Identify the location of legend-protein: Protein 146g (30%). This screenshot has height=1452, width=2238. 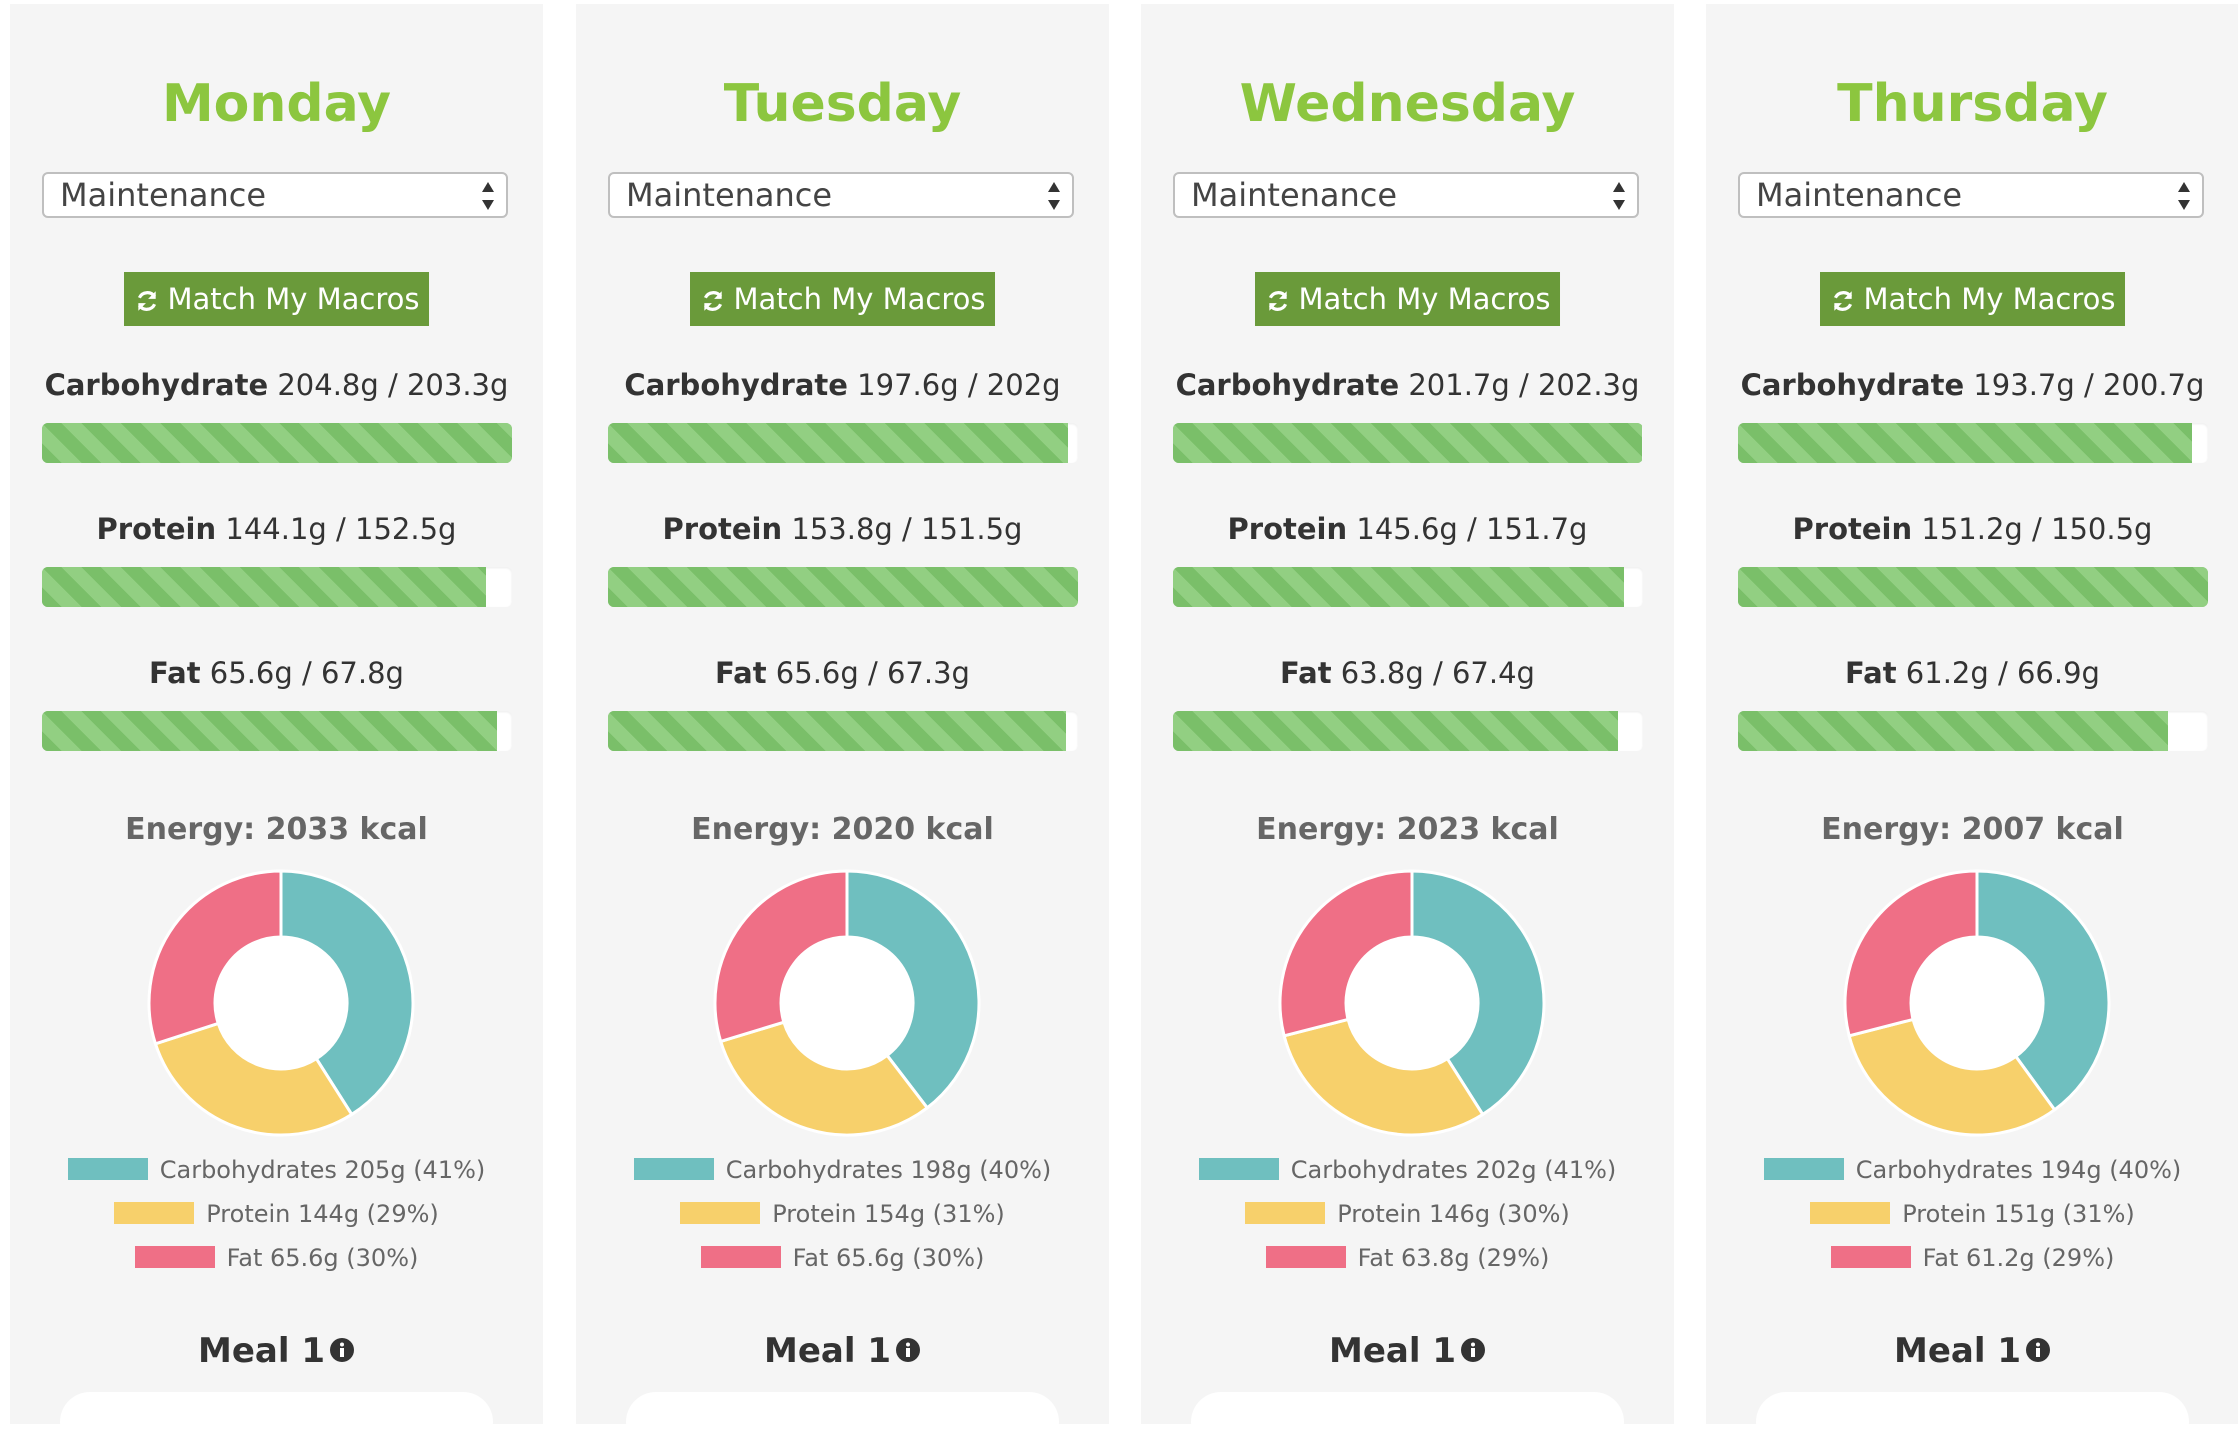
(1407, 1214).